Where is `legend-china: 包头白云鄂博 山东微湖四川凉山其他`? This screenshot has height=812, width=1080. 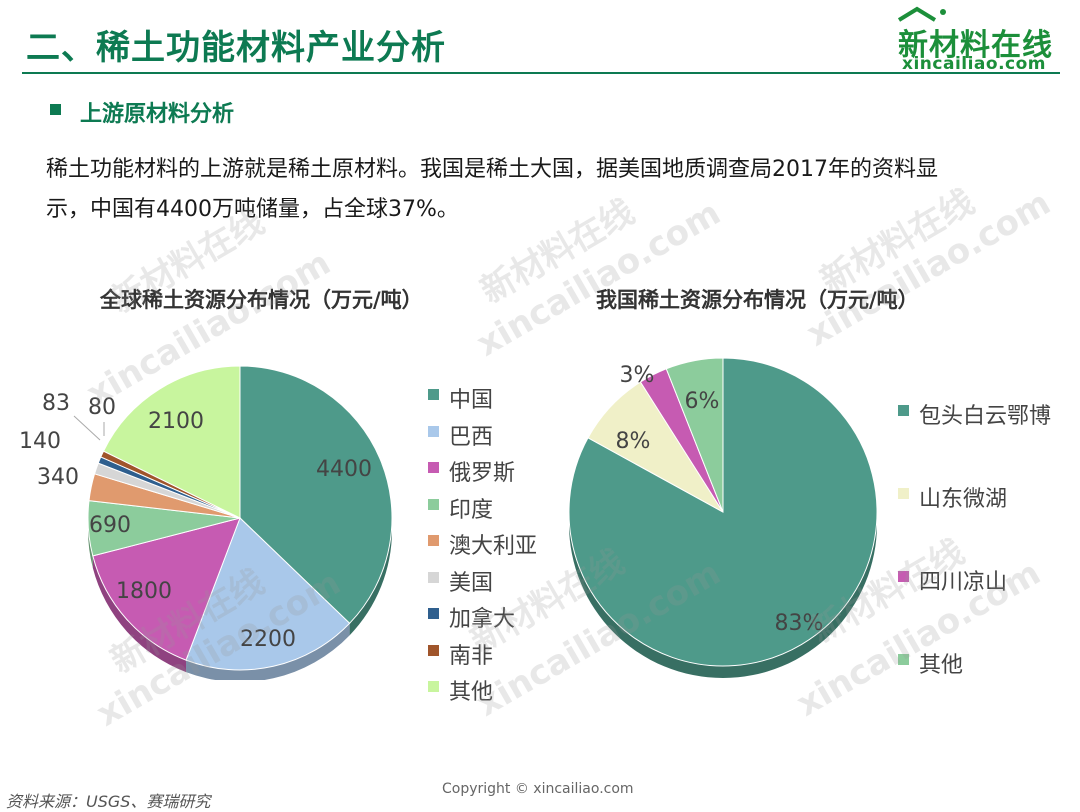
legend-china: 包头白云鄂博 山东微湖四川凉山其他 is located at coordinates (985, 538).